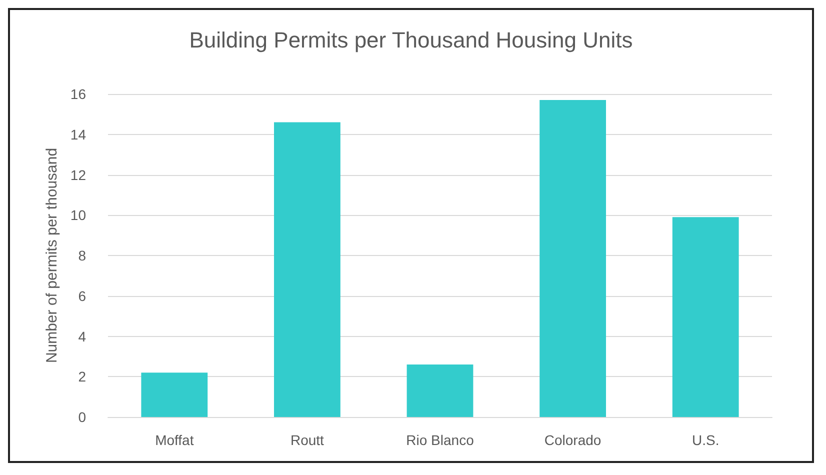  What do you see at coordinates (78, 174) in the screenshot?
I see `y-tick-label: 12` at bounding box center [78, 174].